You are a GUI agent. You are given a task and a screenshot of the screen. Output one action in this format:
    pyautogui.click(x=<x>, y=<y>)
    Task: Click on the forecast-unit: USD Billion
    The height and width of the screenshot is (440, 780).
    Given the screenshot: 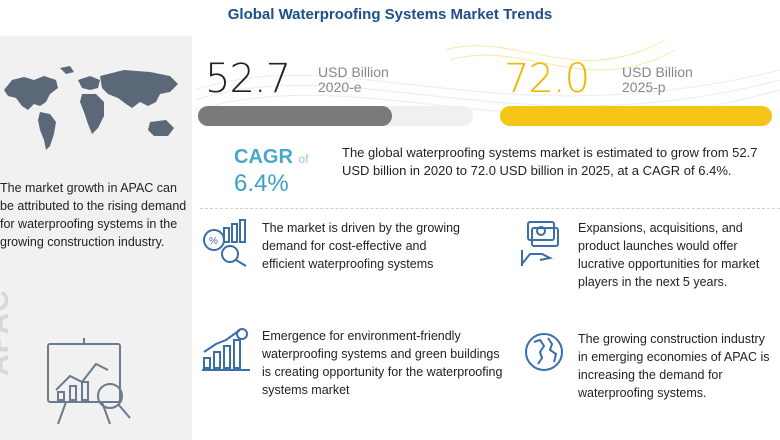 What is the action you would take?
    pyautogui.click(x=657, y=72)
    